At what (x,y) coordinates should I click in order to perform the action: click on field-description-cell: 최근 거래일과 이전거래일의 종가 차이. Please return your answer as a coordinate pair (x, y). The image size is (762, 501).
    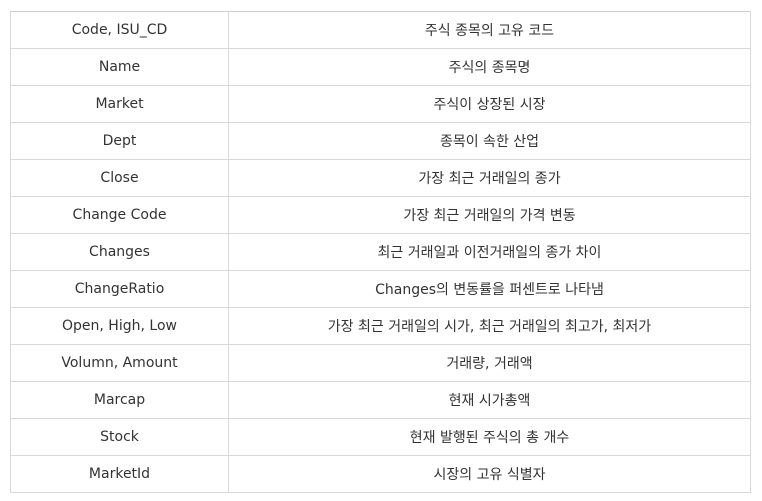
    Looking at the image, I should click on (489, 252).